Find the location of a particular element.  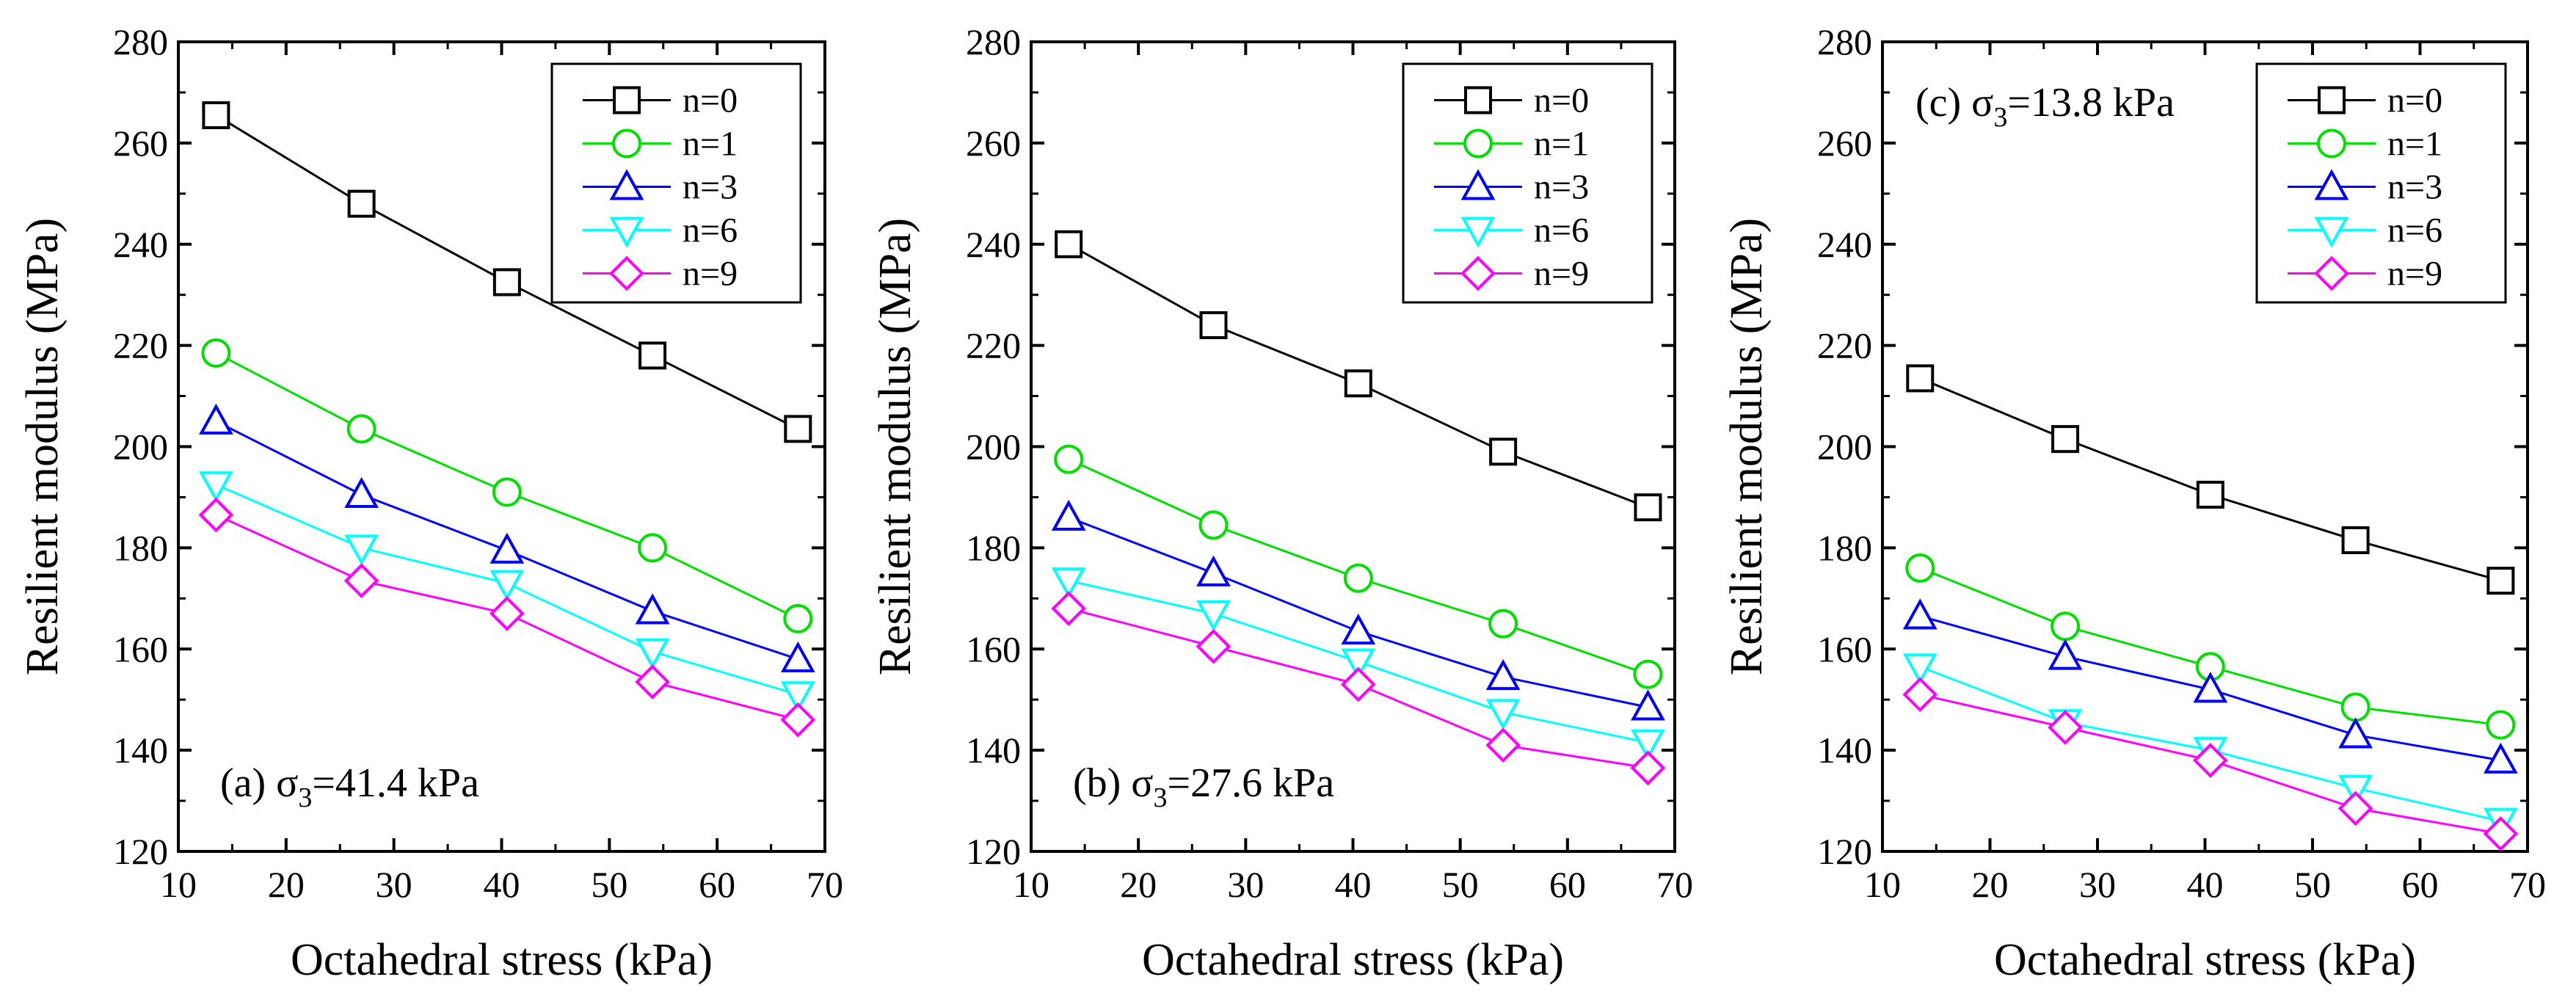

y-tick-label: 140 is located at coordinates (140, 750).